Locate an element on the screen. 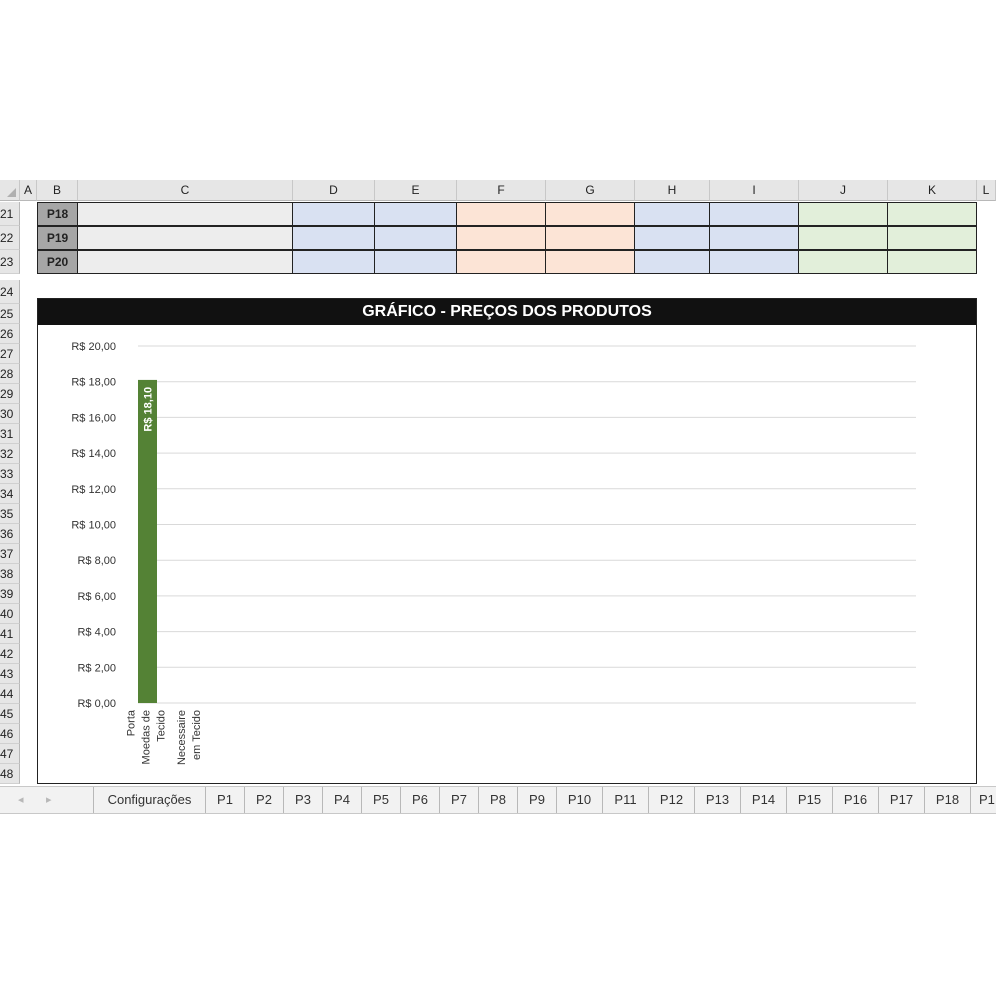  cell-i23 is located at coordinates (754, 262).